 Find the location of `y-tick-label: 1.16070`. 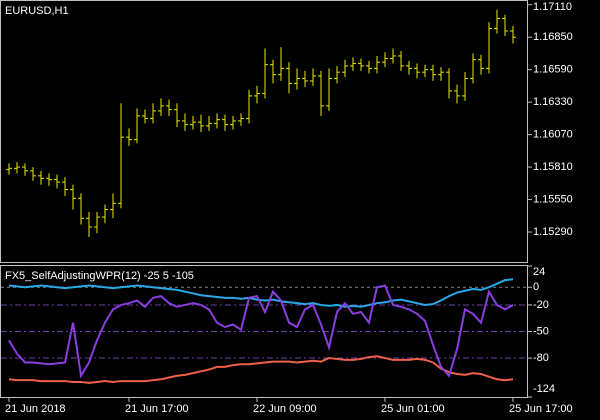

y-tick-label: 1.16070 is located at coordinates (553, 135).